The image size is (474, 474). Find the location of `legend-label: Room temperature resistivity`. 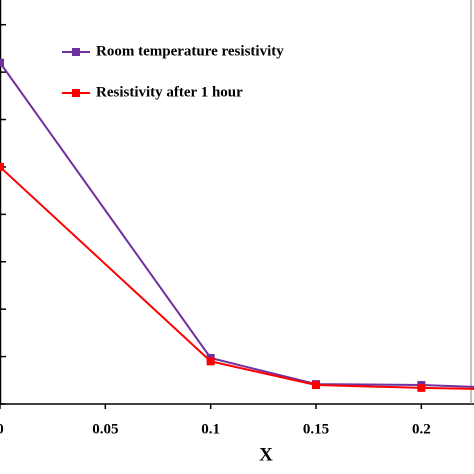

legend-label: Room temperature resistivity is located at coordinates (190, 51).